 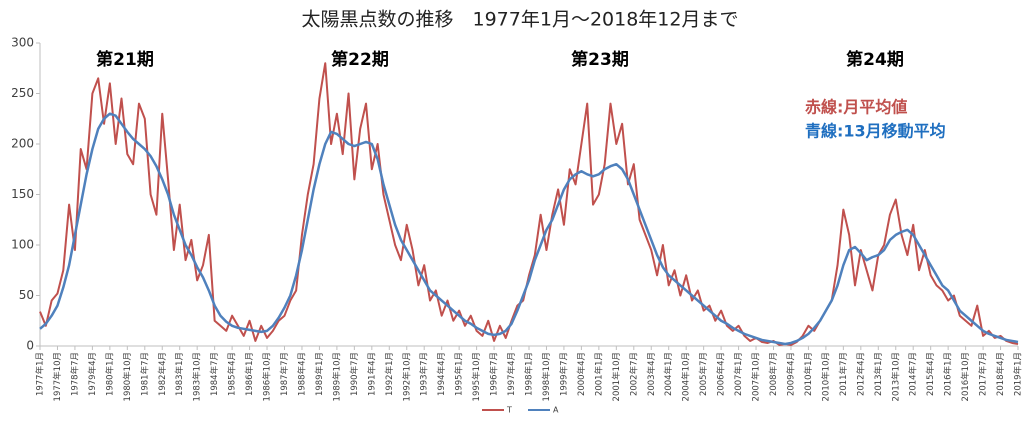 I want to click on x-tick-label: 1980年1月, so click(x=109, y=374).